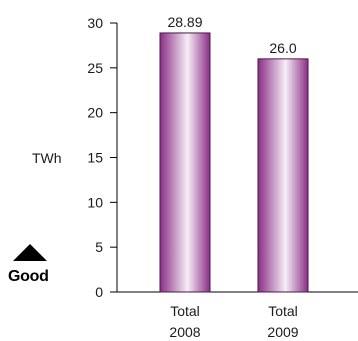  What do you see at coordinates (95, 68) in the screenshot?
I see `y-tick-label: 25` at bounding box center [95, 68].